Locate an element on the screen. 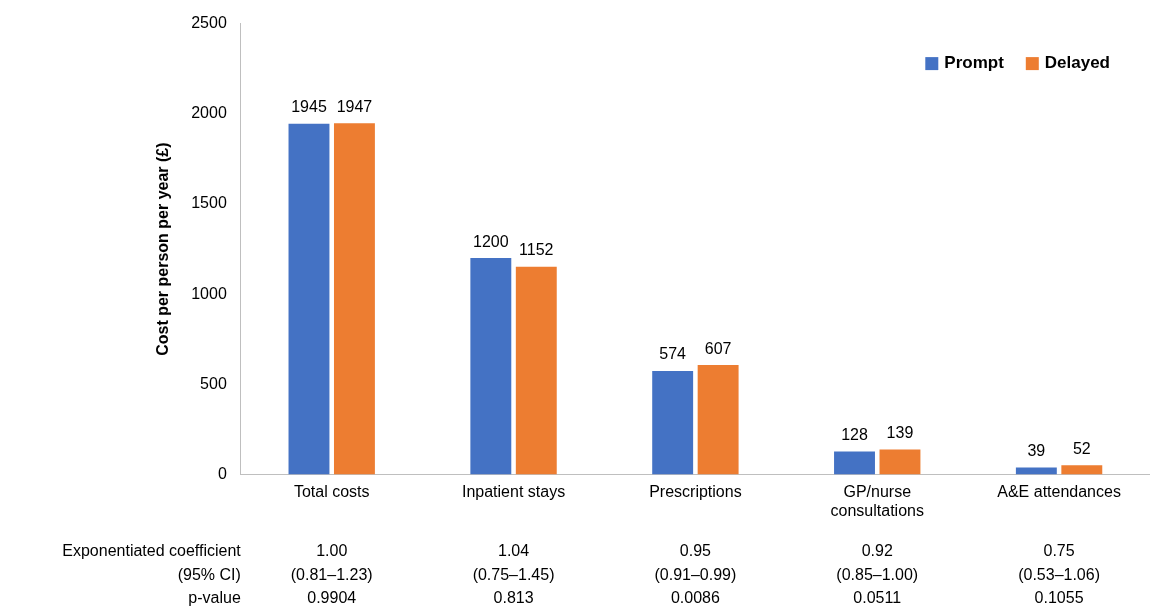 Image resolution: width=1150 pixels, height=614 pixels. text: 0.813 is located at coordinates (513, 598).